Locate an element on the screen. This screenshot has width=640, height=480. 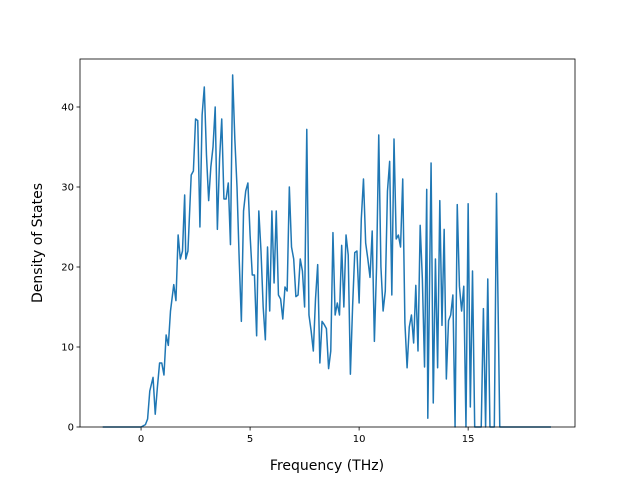
y-tick-label: 20 is located at coordinates (67, 268).